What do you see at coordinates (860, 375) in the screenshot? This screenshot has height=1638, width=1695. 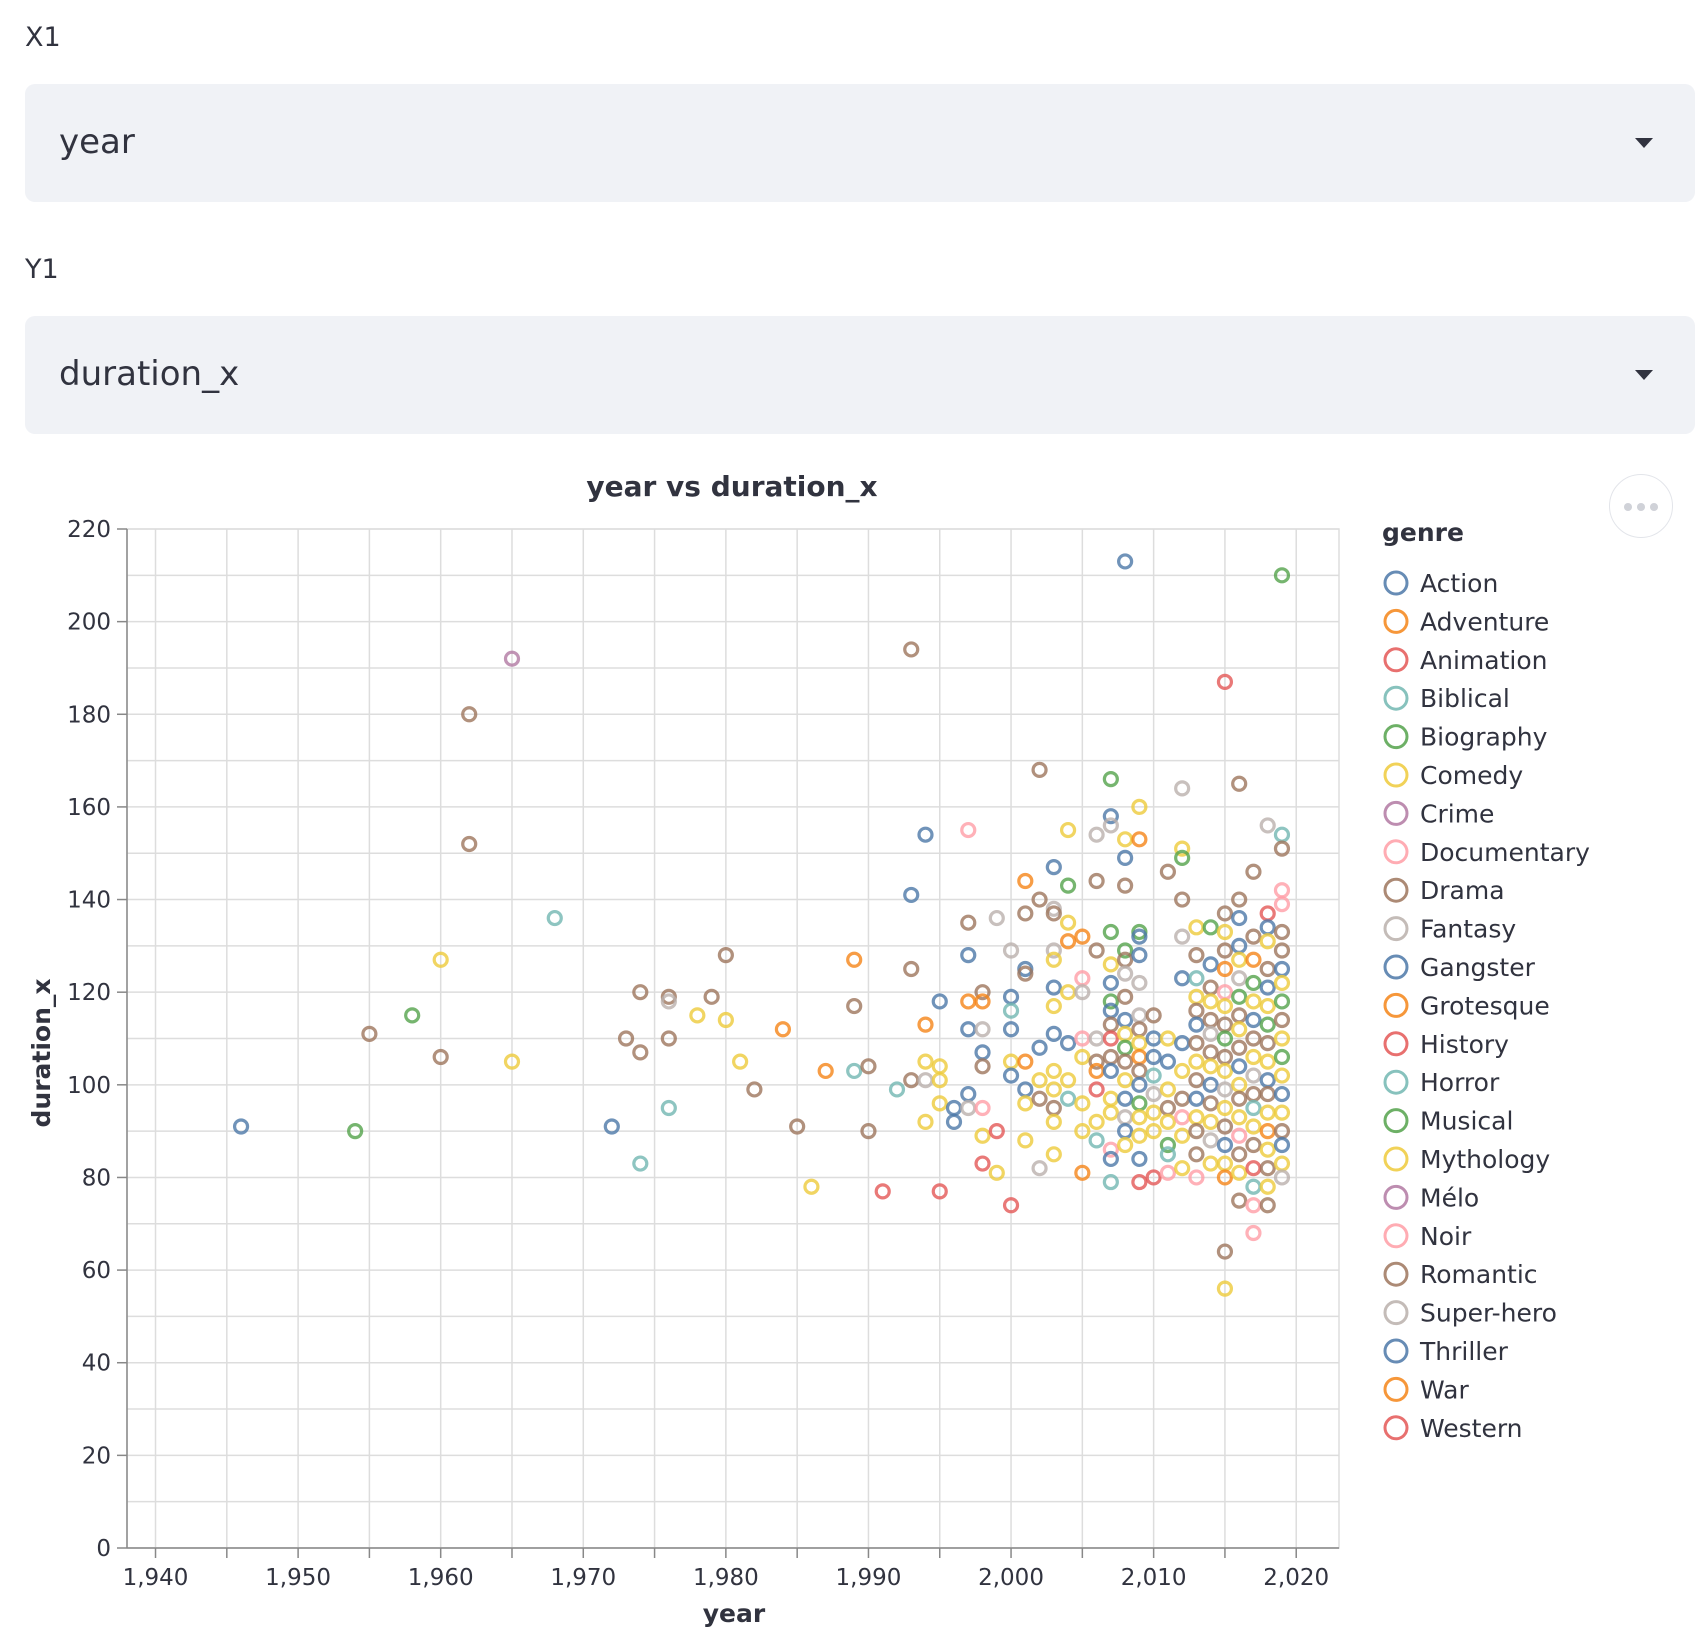 I see `y-axis-select: duration_x` at bounding box center [860, 375].